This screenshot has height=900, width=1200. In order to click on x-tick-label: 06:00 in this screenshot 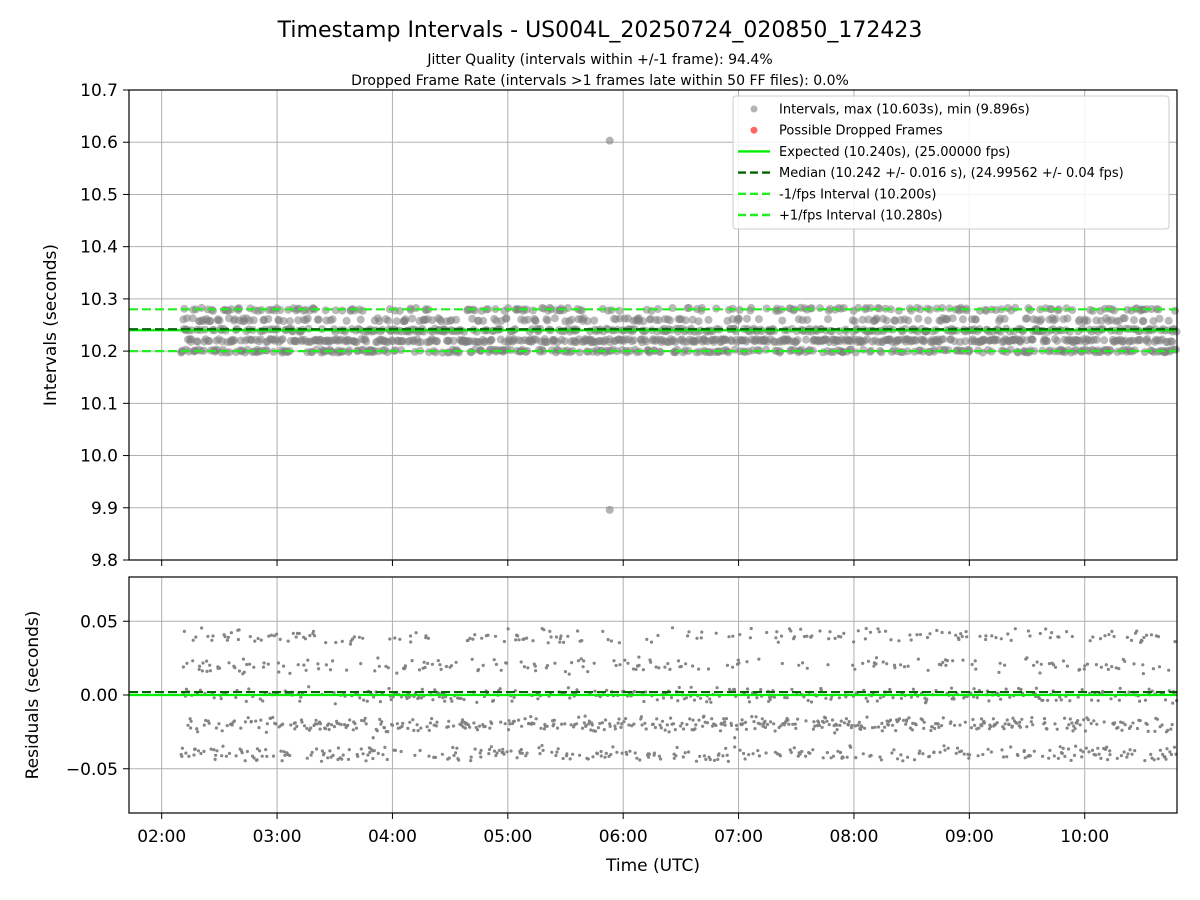, I will do `click(623, 837)`.